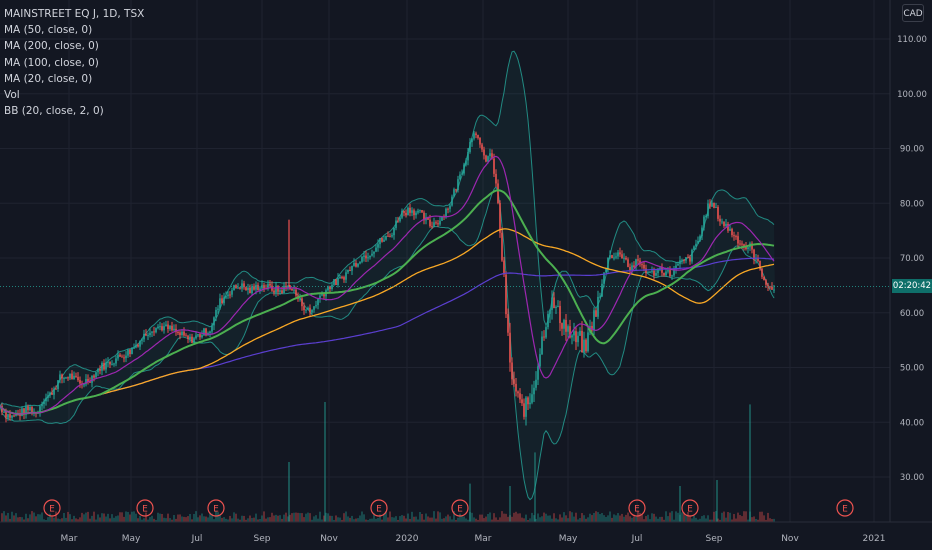 This screenshot has height=550, width=932. What do you see at coordinates (48, 78) in the screenshot?
I see `indicator-ma20: MA (20, close, 0)` at bounding box center [48, 78].